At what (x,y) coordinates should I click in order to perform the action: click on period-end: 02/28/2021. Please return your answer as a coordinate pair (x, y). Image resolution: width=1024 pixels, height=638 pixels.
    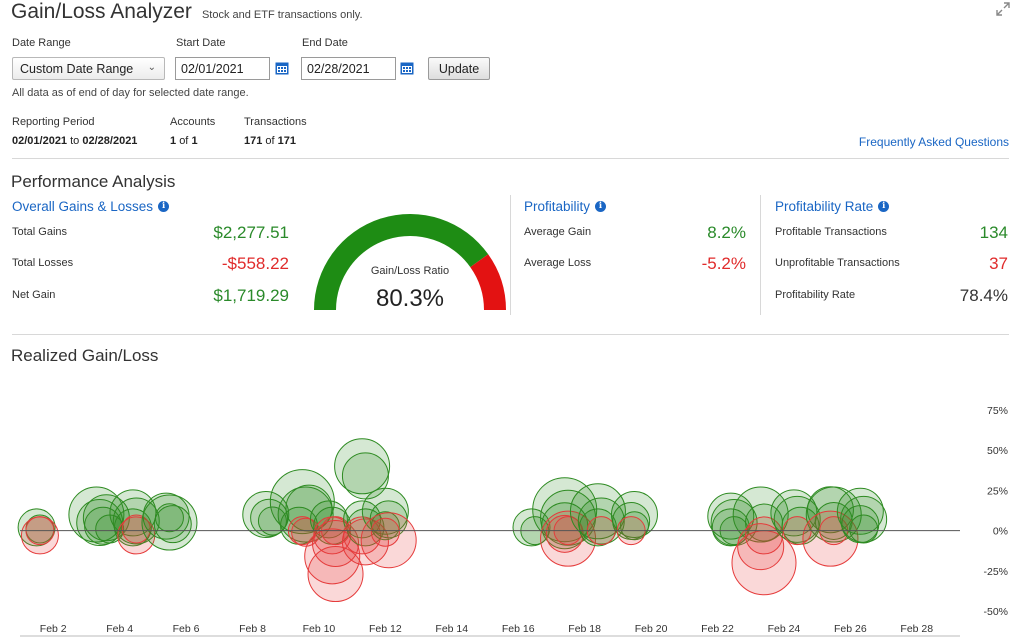
    Looking at the image, I should click on (110, 141).